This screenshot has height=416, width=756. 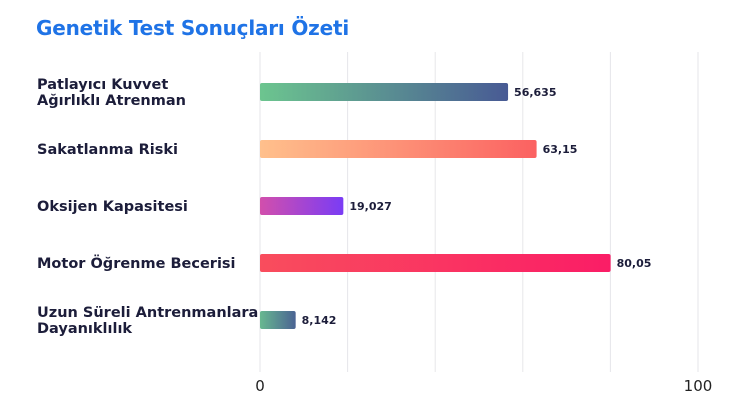 I want to click on value-label-0: 56,635, so click(x=535, y=92).